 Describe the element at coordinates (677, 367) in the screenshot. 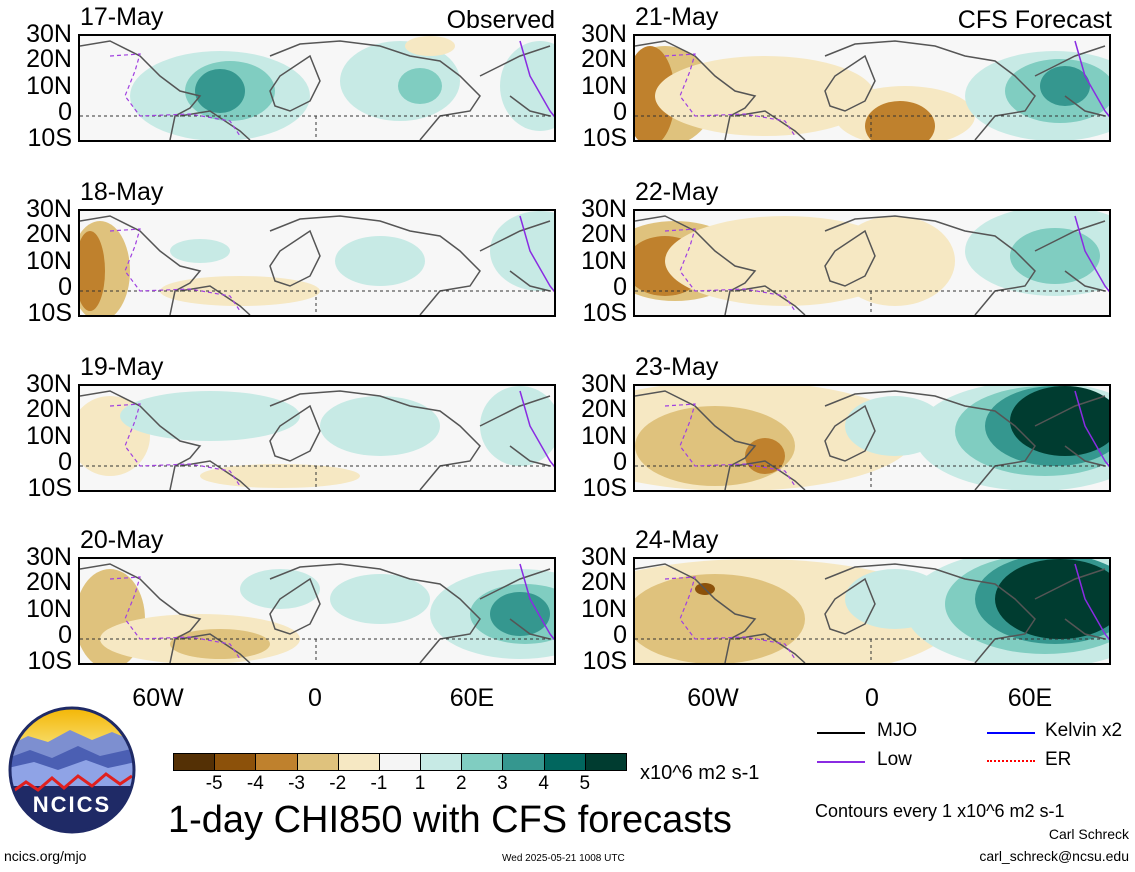

I see `panel-date-23-may: 23-May` at that location.